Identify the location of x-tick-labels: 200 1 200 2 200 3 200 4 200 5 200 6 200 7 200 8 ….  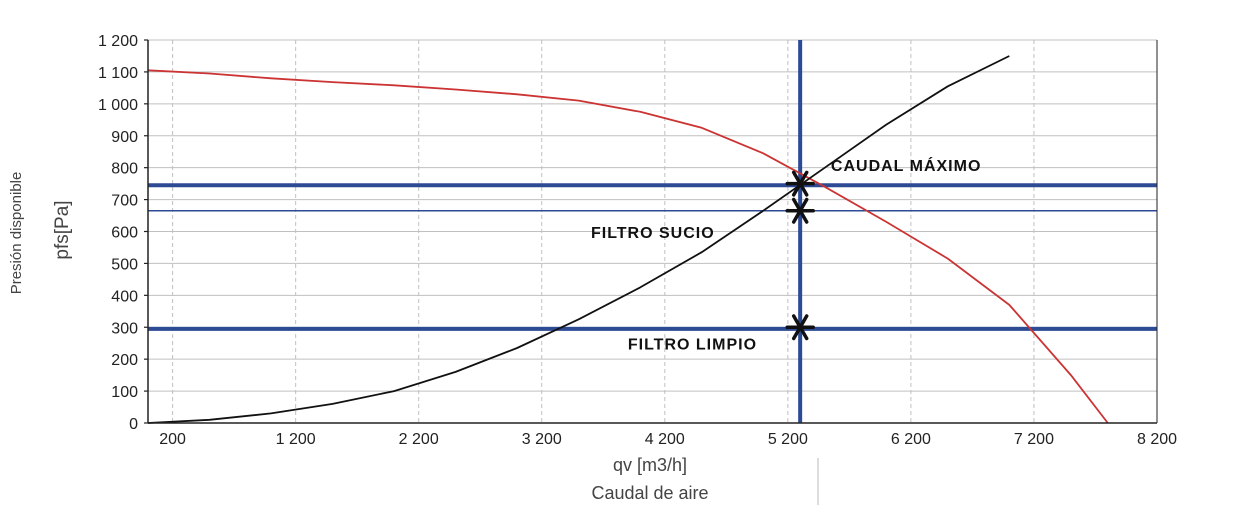
(668, 439).